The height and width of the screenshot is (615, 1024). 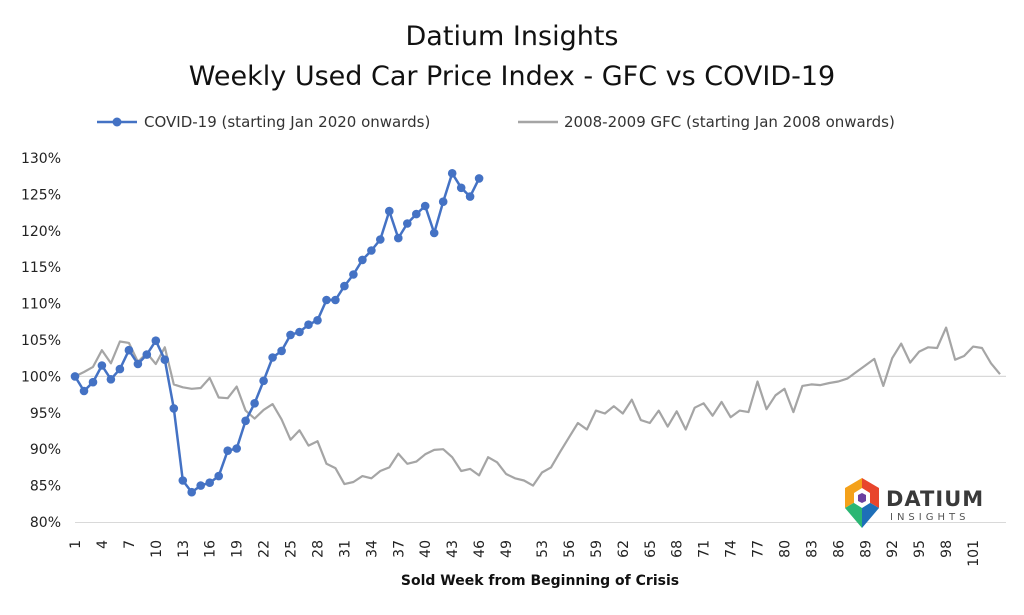 I want to click on x-axis-label: Sold Week from Beginning of Crisis, so click(x=540, y=581).